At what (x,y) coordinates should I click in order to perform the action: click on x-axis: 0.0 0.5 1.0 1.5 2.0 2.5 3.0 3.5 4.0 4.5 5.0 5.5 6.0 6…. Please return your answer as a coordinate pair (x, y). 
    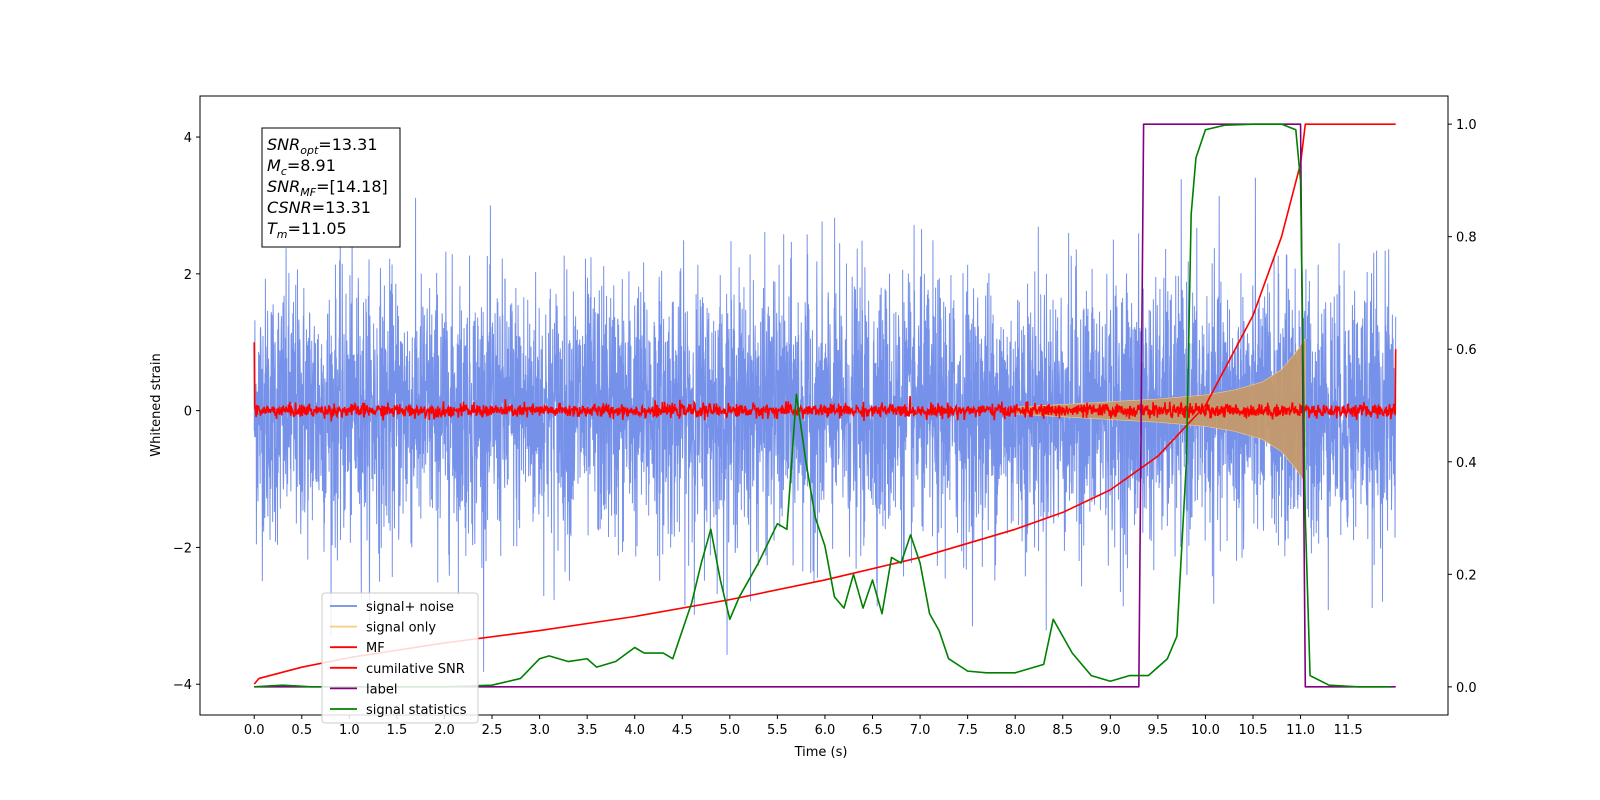
    Looking at the image, I should click on (803, 726).